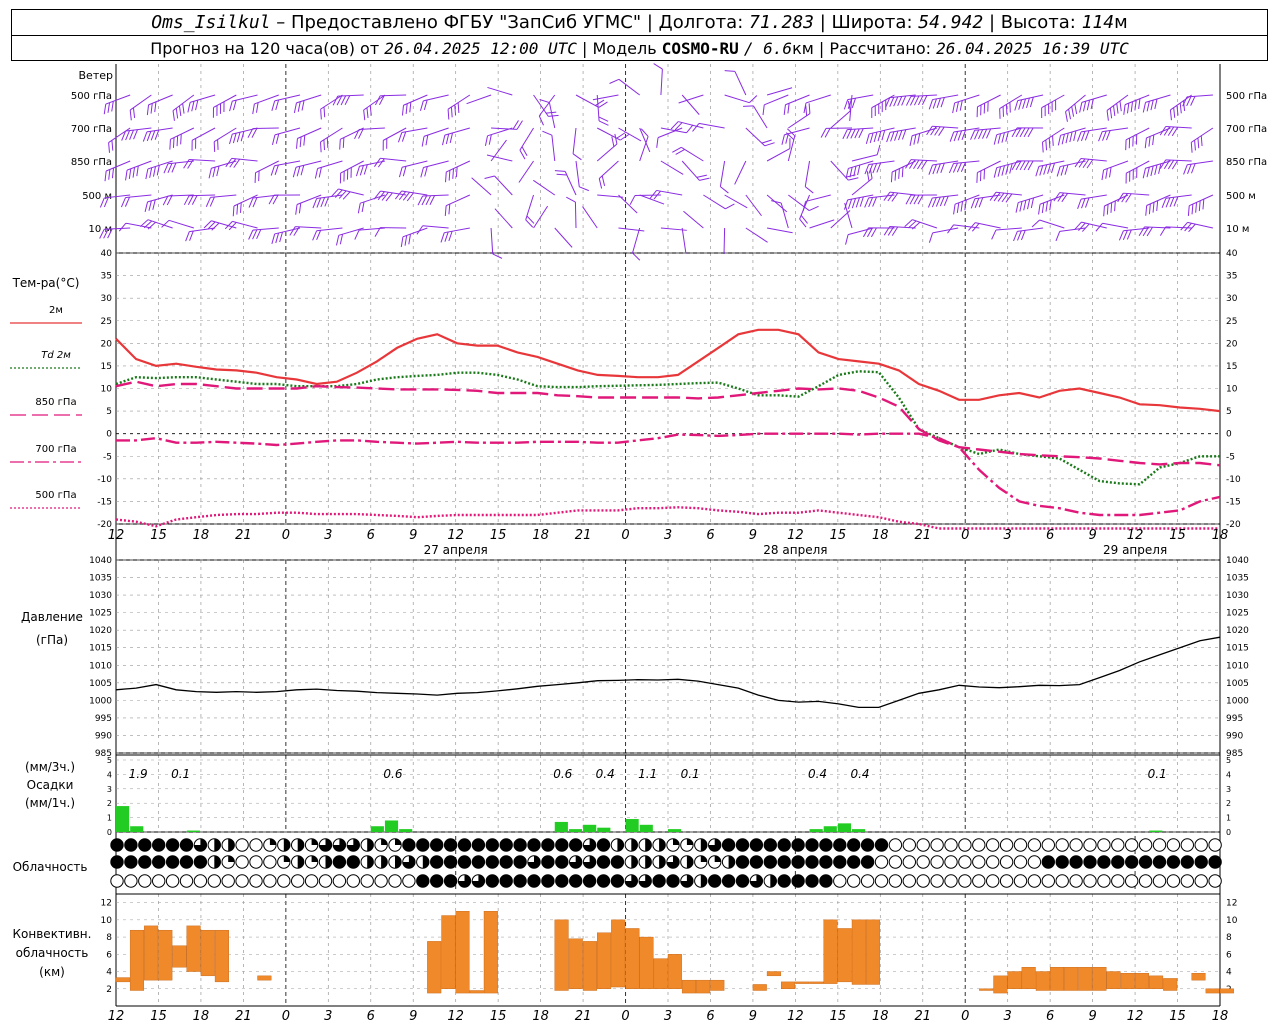 The image size is (1280, 1024). Describe the element at coordinates (107, 344) in the screenshot. I see `temp-tick-label: 20` at that location.